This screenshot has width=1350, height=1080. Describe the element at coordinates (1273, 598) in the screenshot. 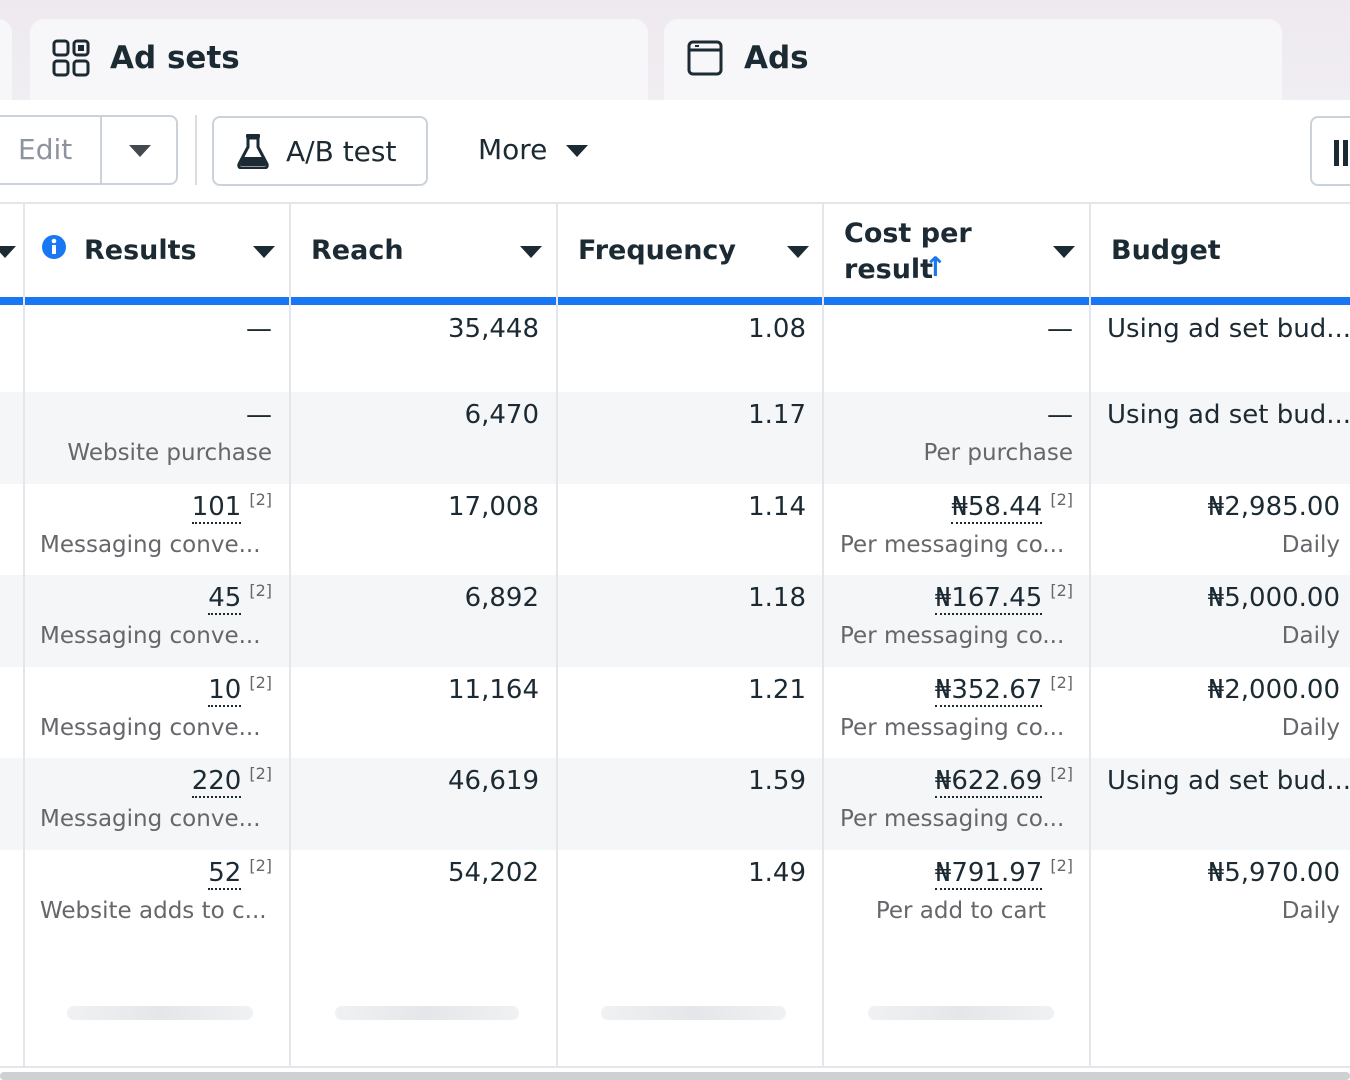

I see `budget-cell: ₦5,000.00` at that location.